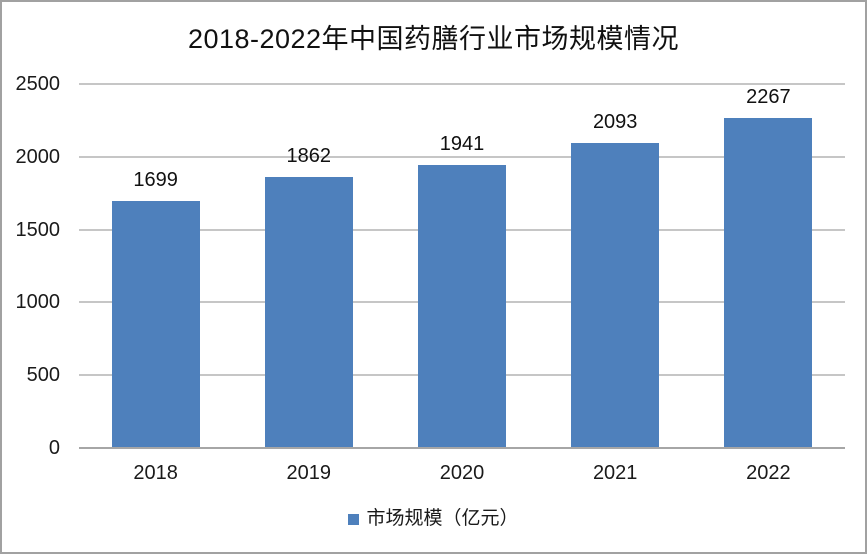  What do you see at coordinates (433, 39) in the screenshot?
I see `chart-title: 2018-2022年中国药膳行业市场规模情况` at bounding box center [433, 39].